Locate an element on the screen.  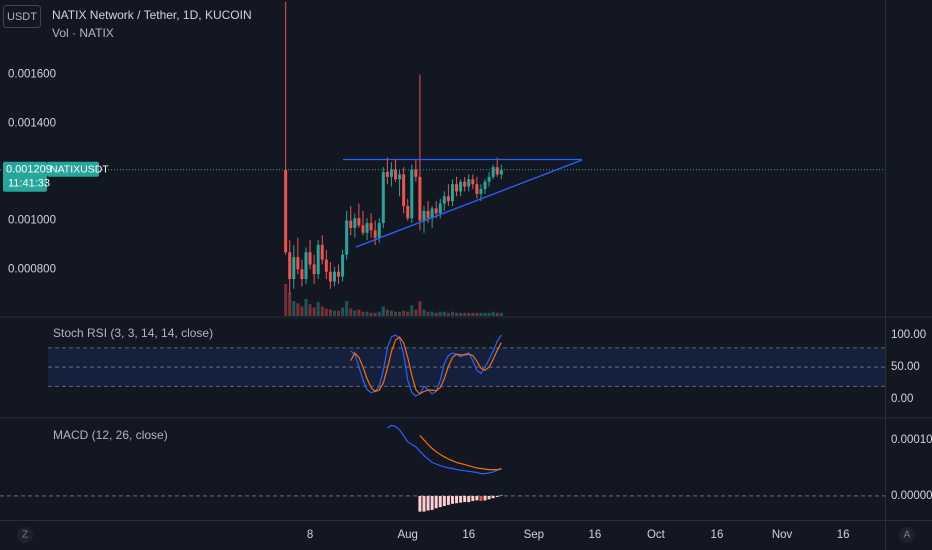
y-tick-label: 0.001400 is located at coordinates (32, 123).